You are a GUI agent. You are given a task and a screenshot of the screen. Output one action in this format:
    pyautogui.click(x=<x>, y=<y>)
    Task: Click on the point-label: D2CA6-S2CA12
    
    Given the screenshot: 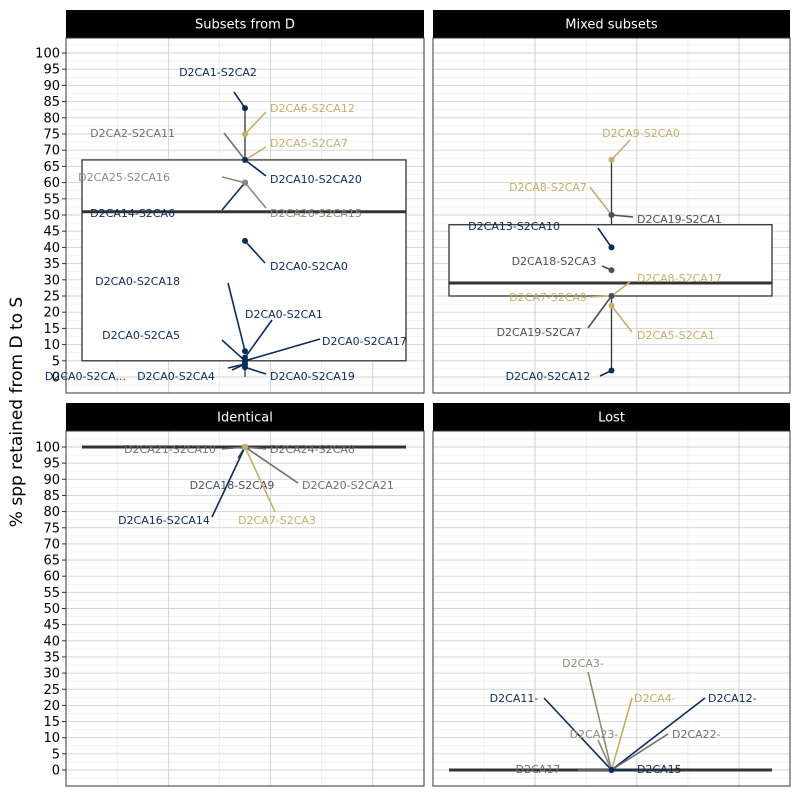 What is the action you would take?
    pyautogui.click(x=312, y=108)
    